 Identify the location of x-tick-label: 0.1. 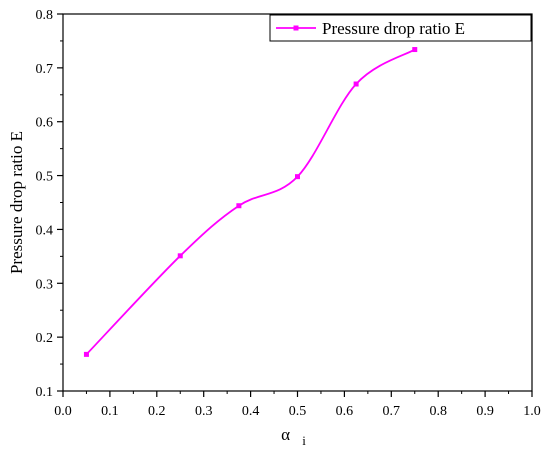
(110, 411).